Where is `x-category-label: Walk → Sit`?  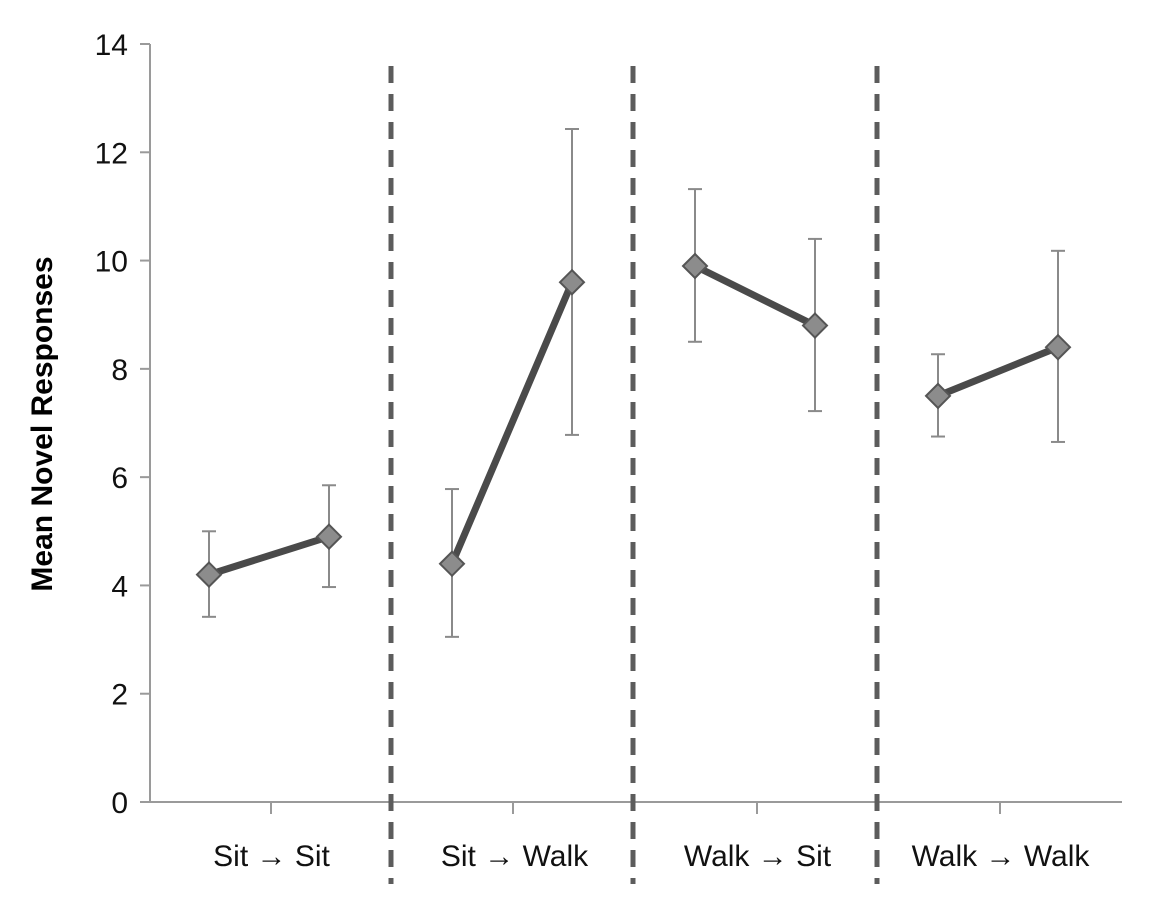 x-category-label: Walk → Sit is located at coordinates (758, 856).